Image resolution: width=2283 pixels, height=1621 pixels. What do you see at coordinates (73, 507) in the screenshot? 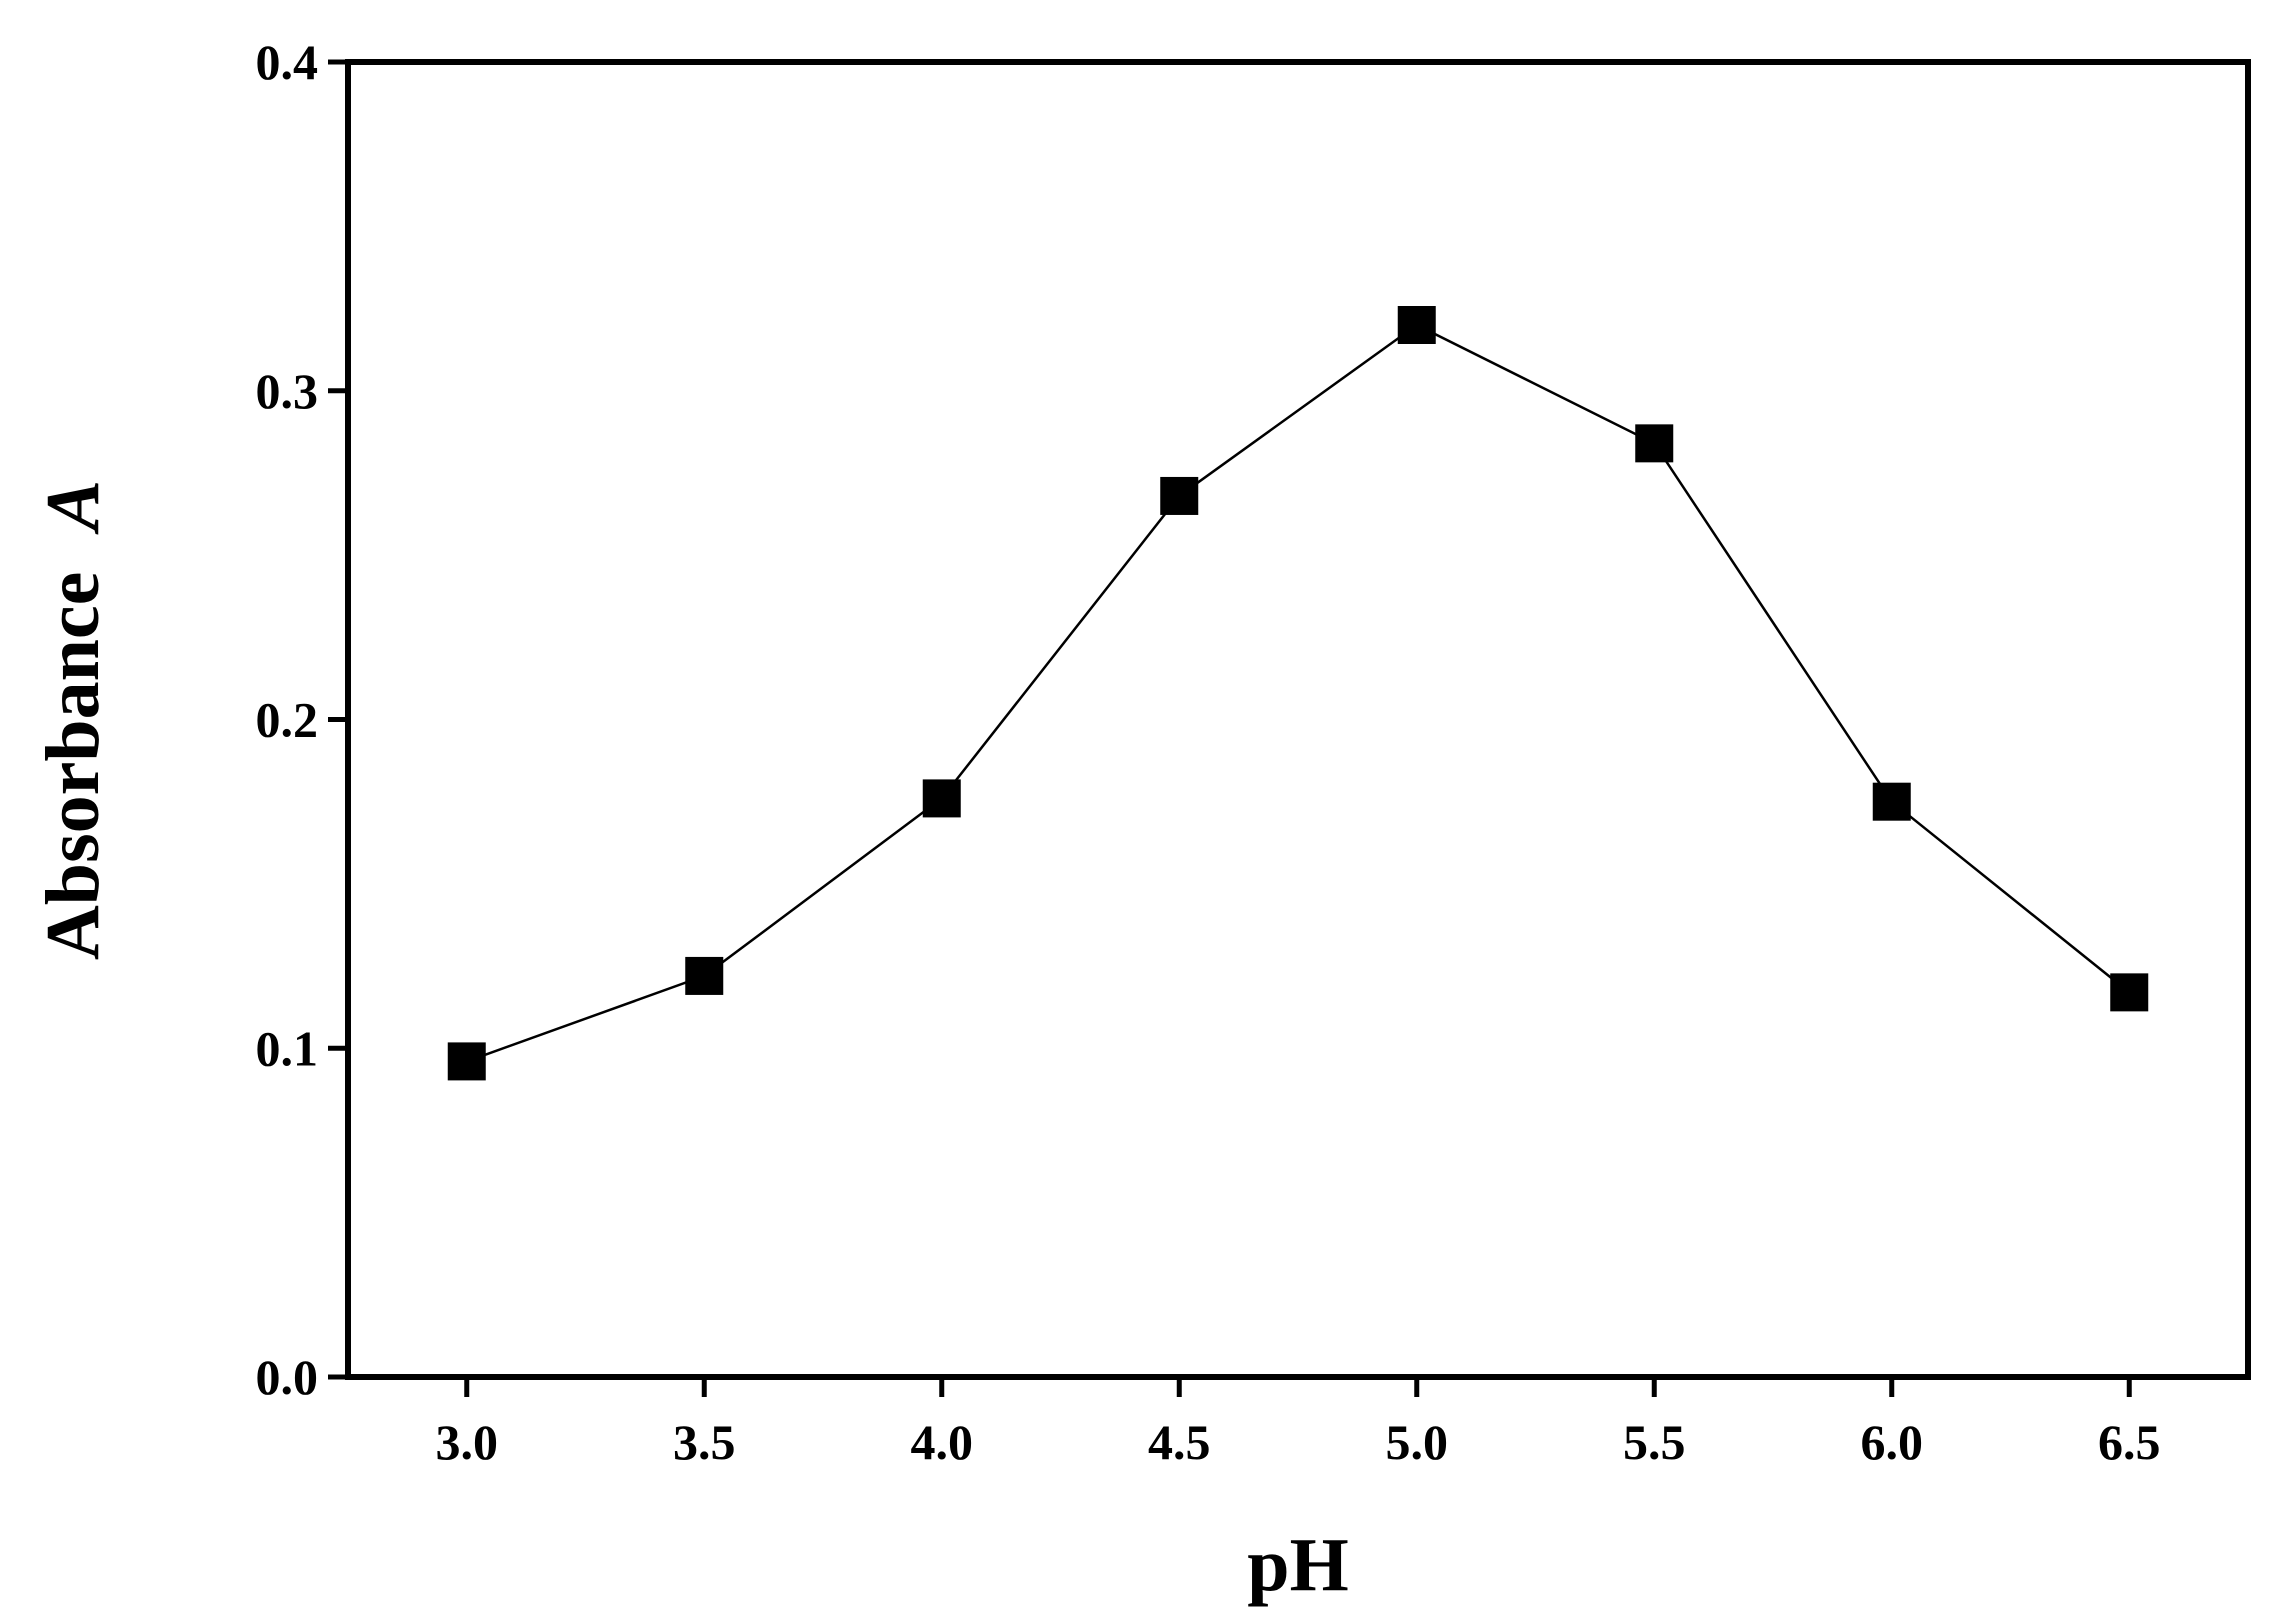
I see `y-axis-title-variable: A` at bounding box center [73, 507].